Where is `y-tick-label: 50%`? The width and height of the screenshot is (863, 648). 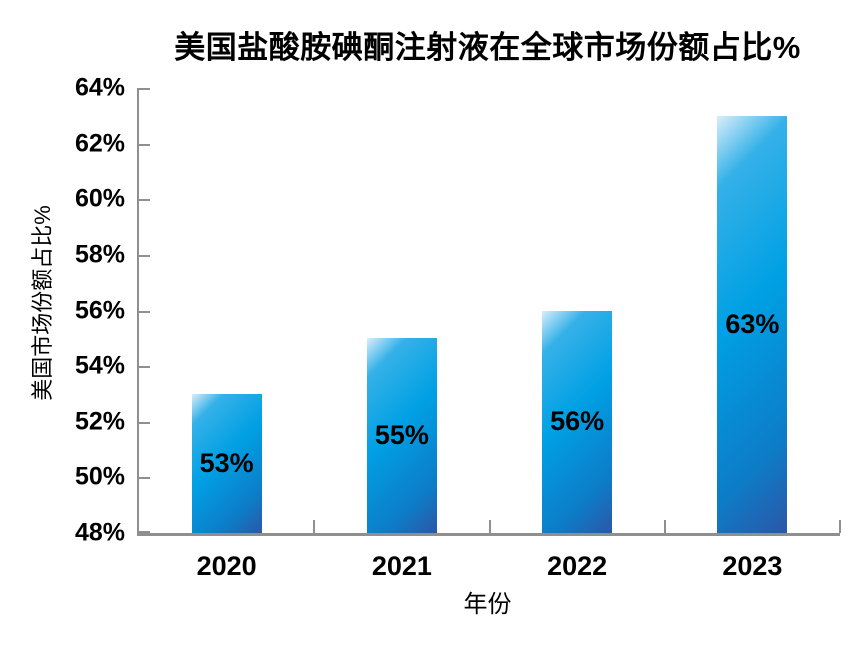 y-tick-label: 50% is located at coordinates (99, 476).